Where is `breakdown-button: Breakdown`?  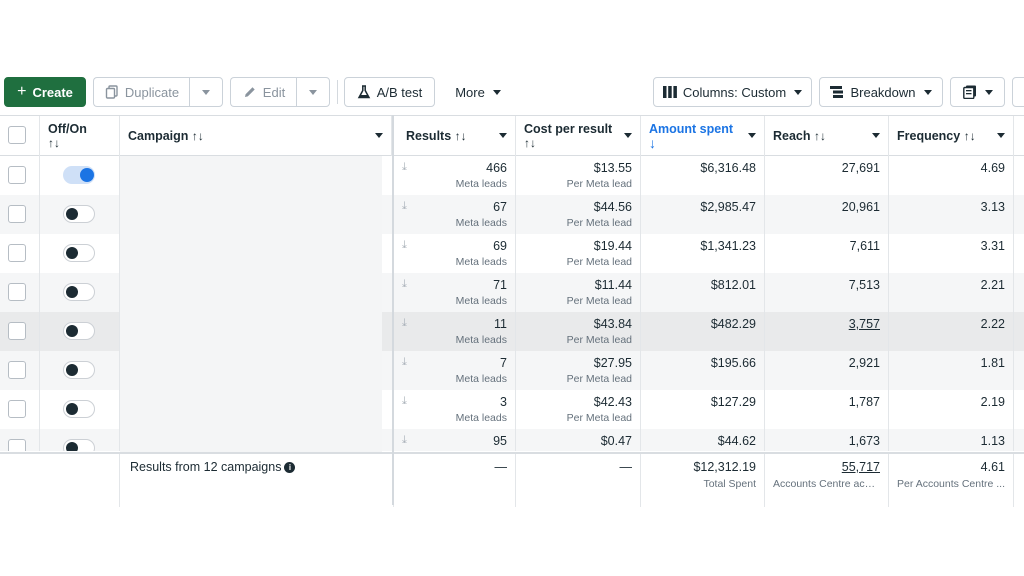
breakdown-button: Breakdown is located at coordinates (881, 92).